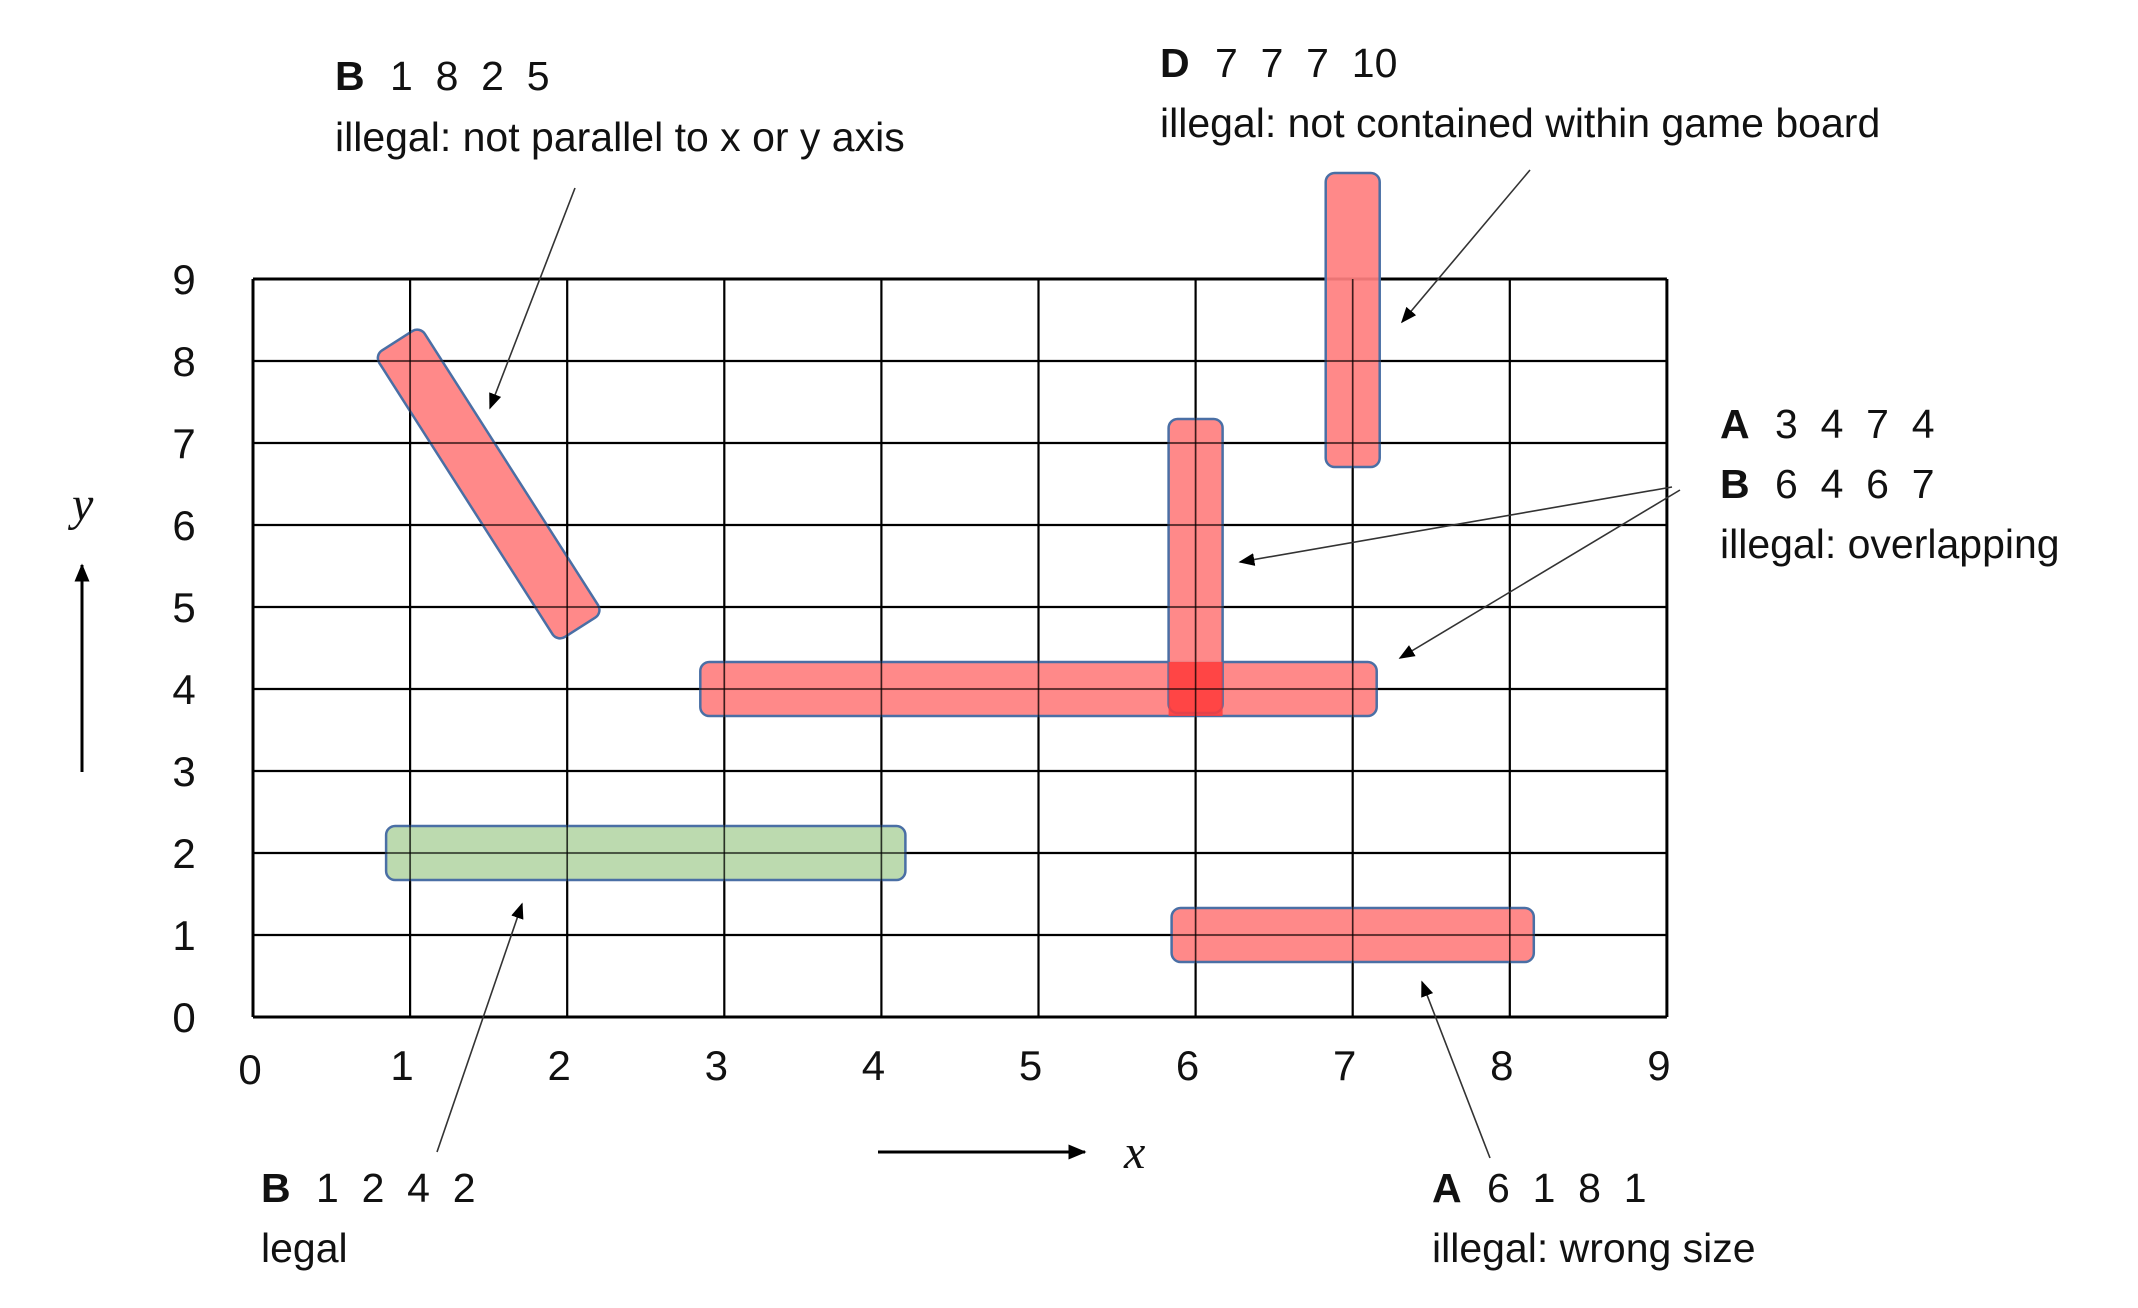  What do you see at coordinates (183, 853) in the screenshot?
I see `y-tick-2: 2` at bounding box center [183, 853].